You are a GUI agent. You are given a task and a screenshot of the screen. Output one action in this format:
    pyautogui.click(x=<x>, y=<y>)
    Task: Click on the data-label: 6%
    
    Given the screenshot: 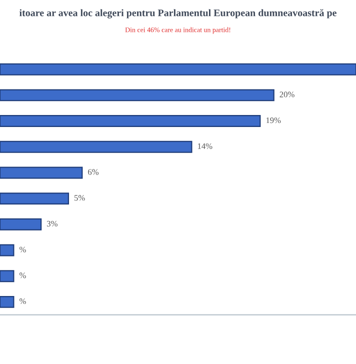 What is the action you would take?
    pyautogui.click(x=93, y=172)
    